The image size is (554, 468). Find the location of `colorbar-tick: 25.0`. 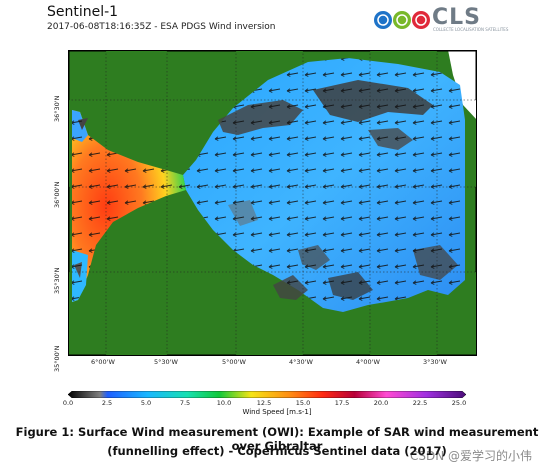

colorbar-tick: 25.0 is located at coordinates (459, 403).